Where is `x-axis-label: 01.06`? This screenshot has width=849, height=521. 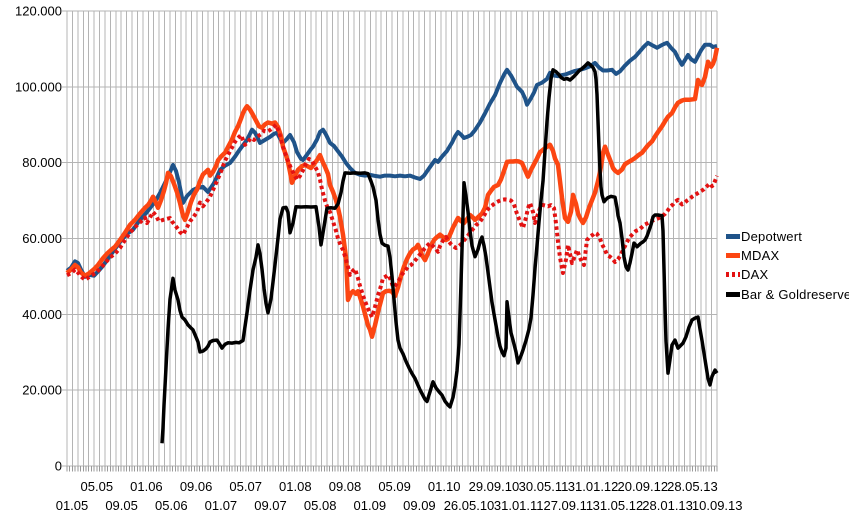
x-axis-label: 01.06 is located at coordinates (146, 486).